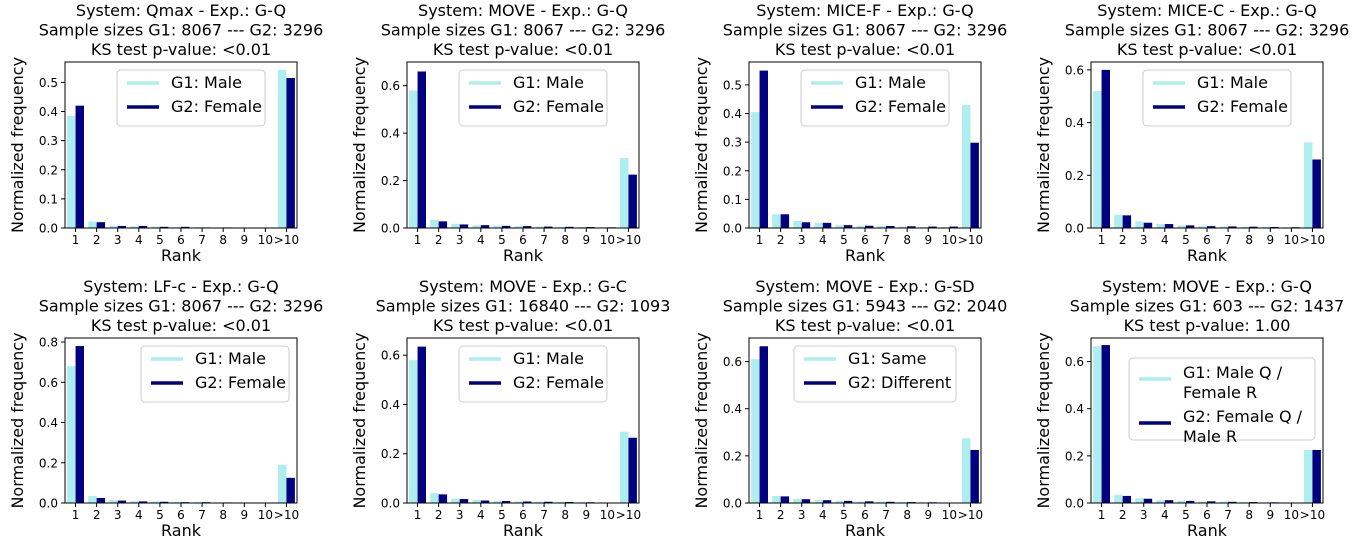  Describe the element at coordinates (390, 86) in the screenshot. I see `y-tick-label: 0.6` at that location.